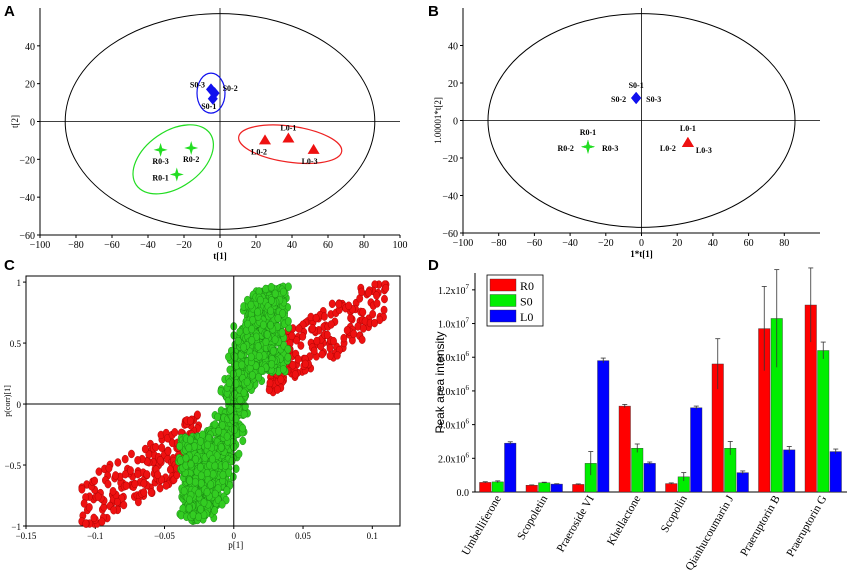 The image size is (851, 575). What do you see at coordinates (234, 536) in the screenshot?
I see `panel-c-x-tick-label: 0` at bounding box center [234, 536].